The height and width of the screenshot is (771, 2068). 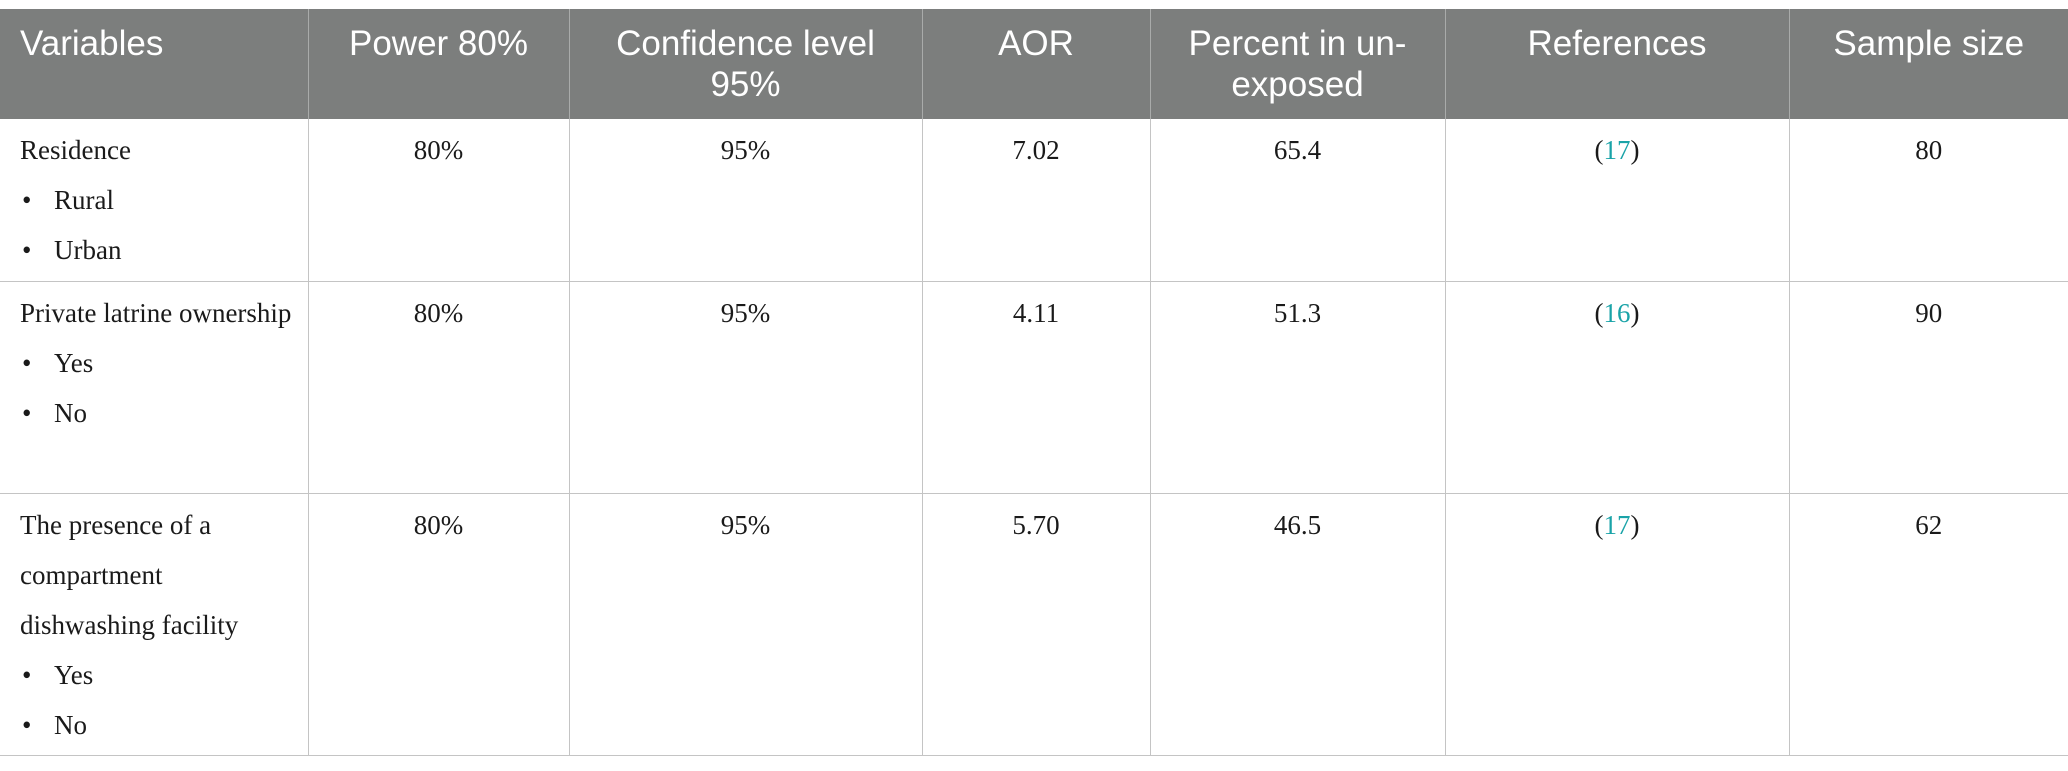 What do you see at coordinates (1616, 64) in the screenshot?
I see `header-references: References` at bounding box center [1616, 64].